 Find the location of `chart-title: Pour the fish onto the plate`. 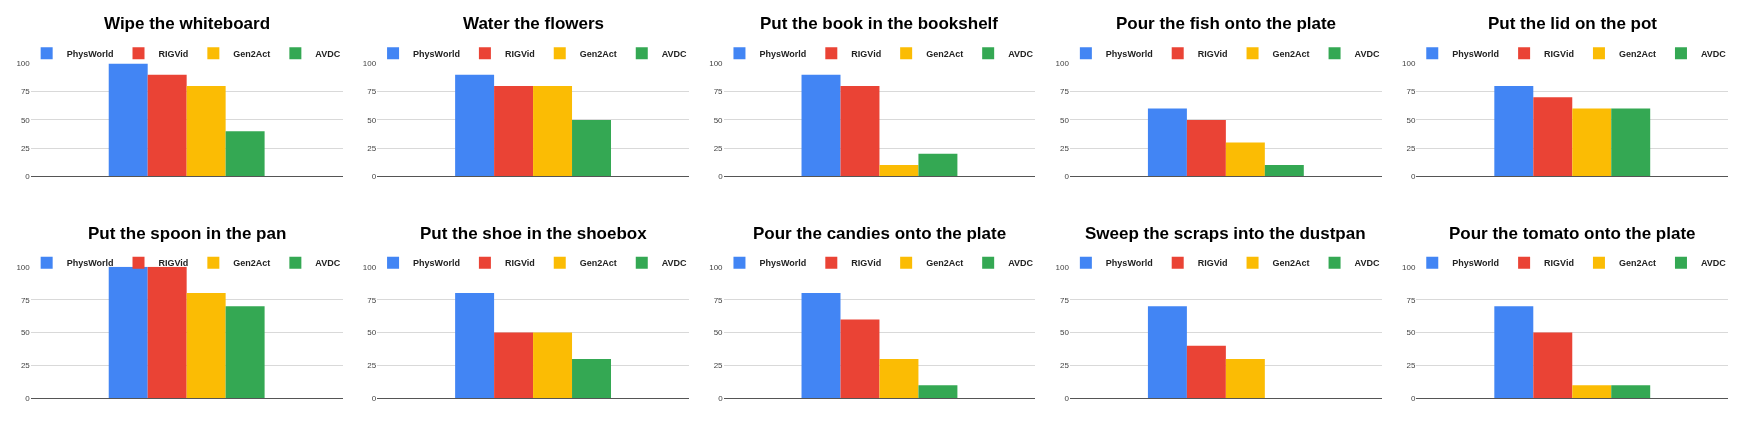

chart-title: Pour the fish onto the plate is located at coordinates (1226, 23).